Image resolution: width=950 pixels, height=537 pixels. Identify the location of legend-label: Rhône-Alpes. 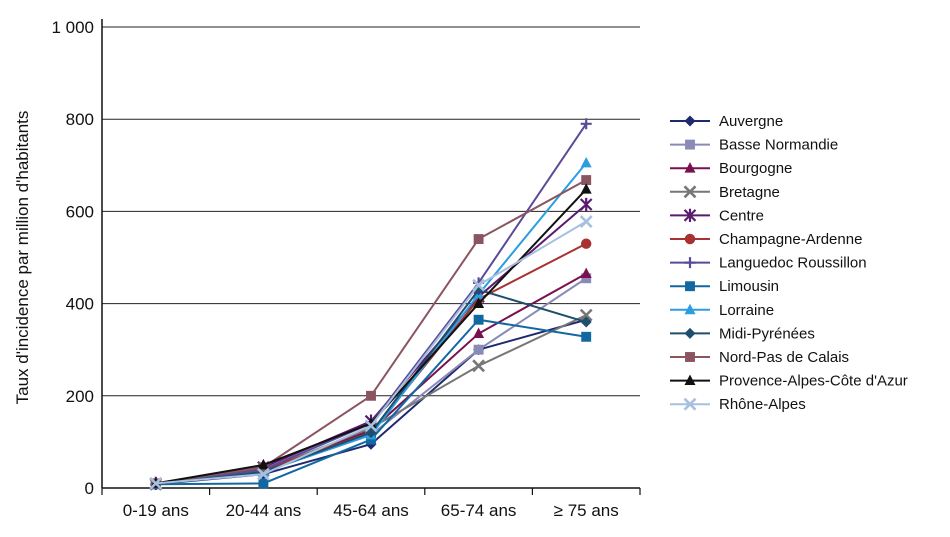
(762, 404).